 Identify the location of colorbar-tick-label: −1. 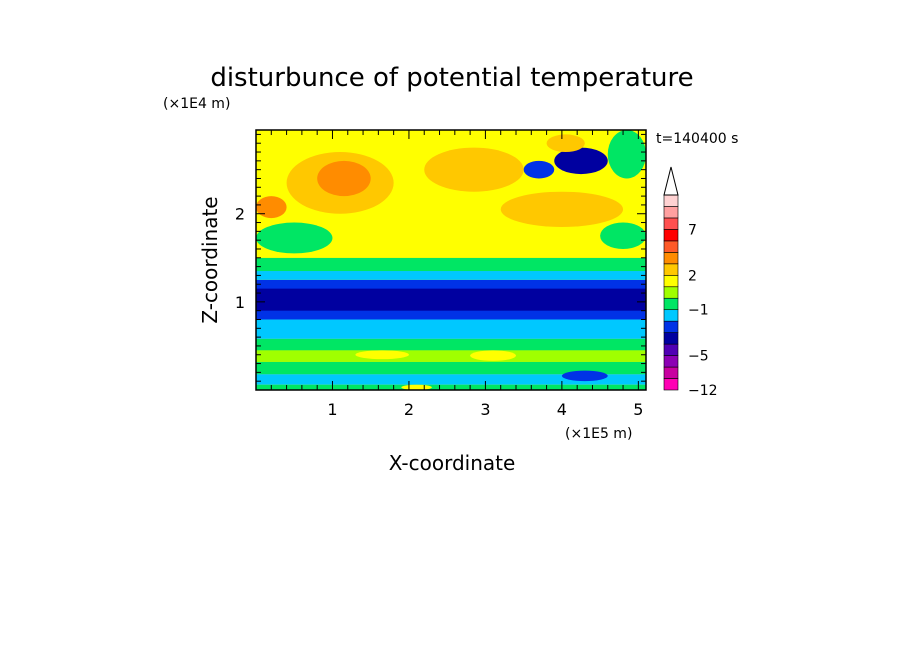
(698, 311).